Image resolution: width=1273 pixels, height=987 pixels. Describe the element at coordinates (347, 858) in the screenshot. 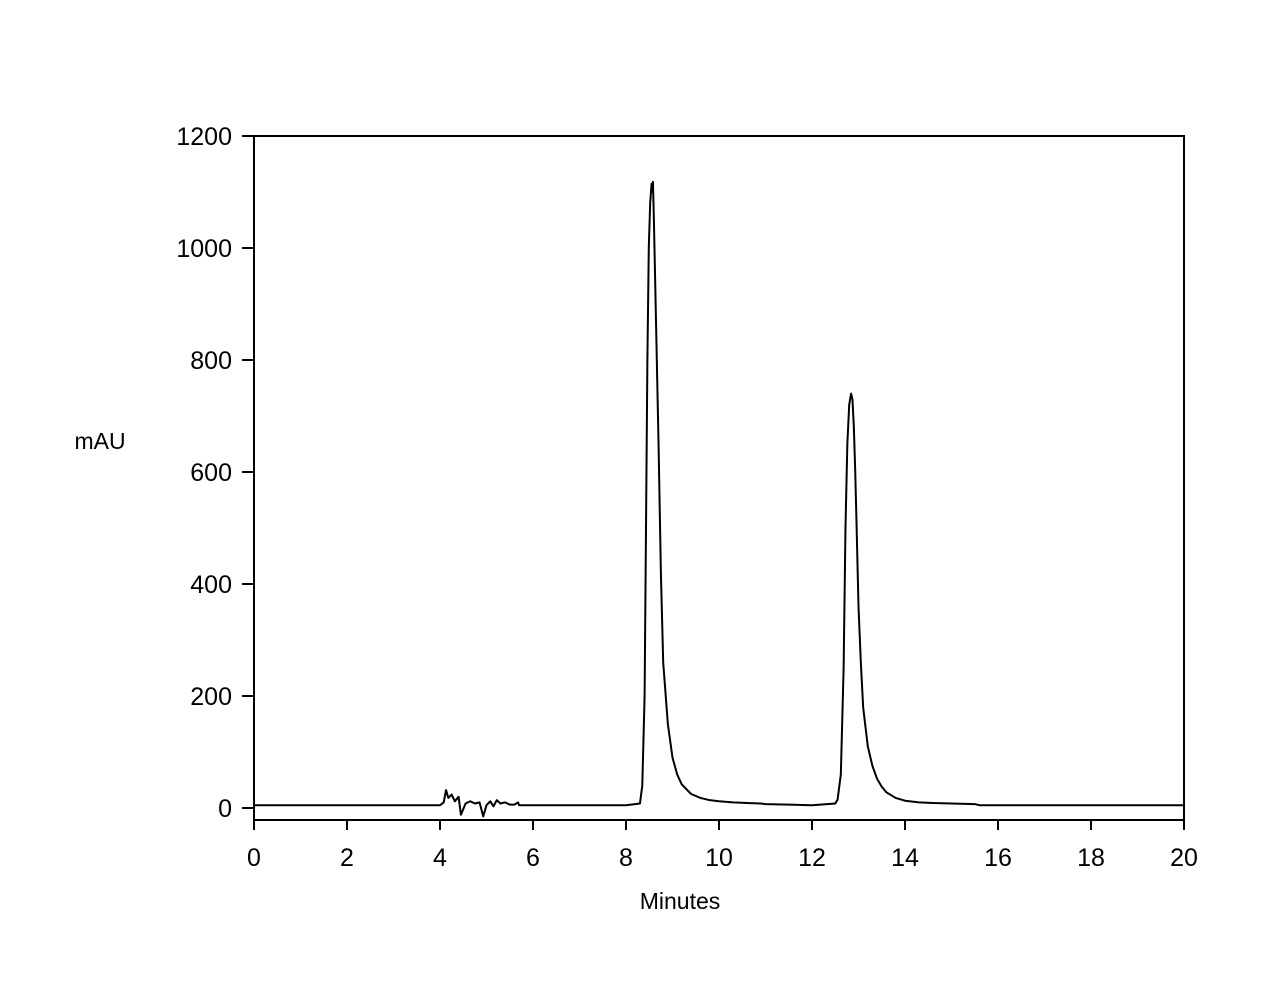

I see `x-tick-label: 2` at that location.